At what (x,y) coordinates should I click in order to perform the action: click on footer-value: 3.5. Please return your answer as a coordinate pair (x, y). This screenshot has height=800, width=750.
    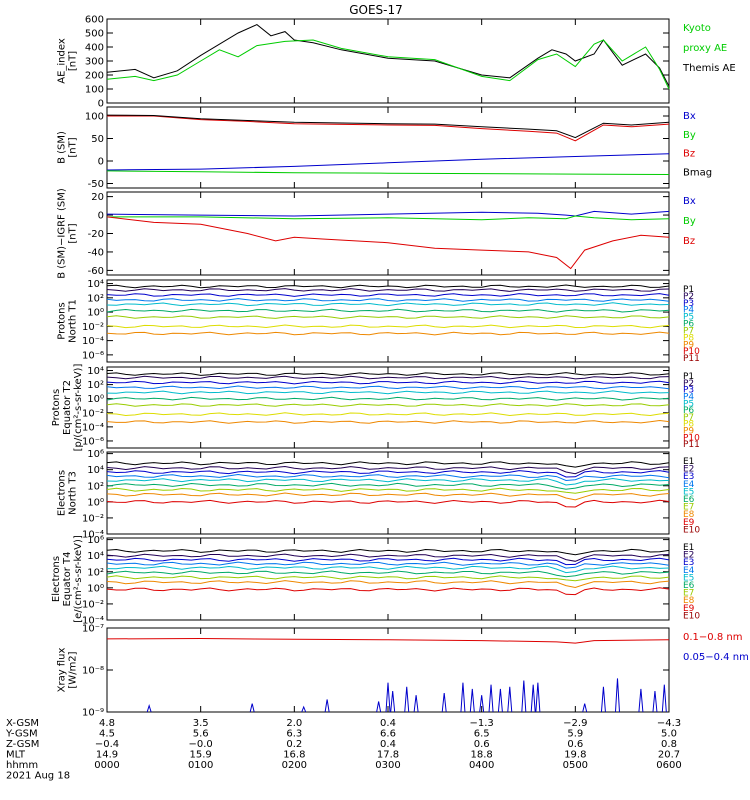
    Looking at the image, I should click on (201, 723).